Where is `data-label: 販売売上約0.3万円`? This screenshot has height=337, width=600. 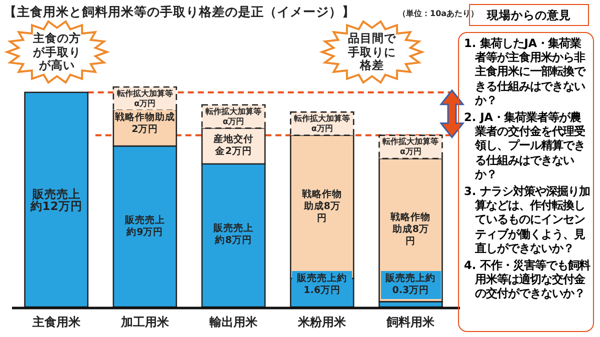 data-label: 販売売上約0.3万円 is located at coordinates (410, 285).